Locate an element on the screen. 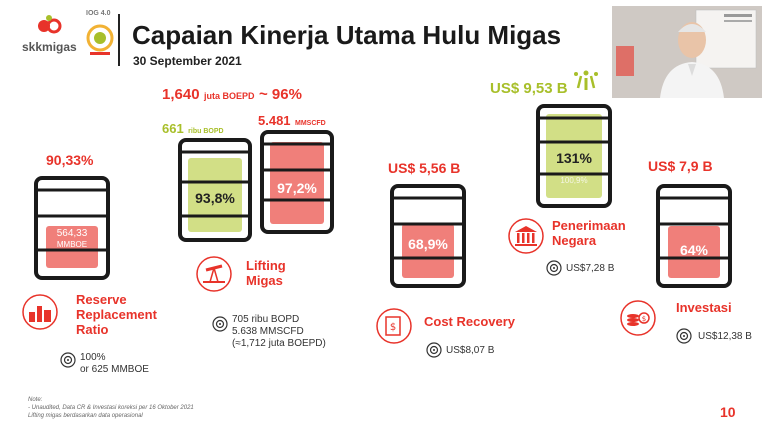 The height and width of the screenshot is (432, 768). lifting-total-pct: ~ 96% is located at coordinates (280, 94).